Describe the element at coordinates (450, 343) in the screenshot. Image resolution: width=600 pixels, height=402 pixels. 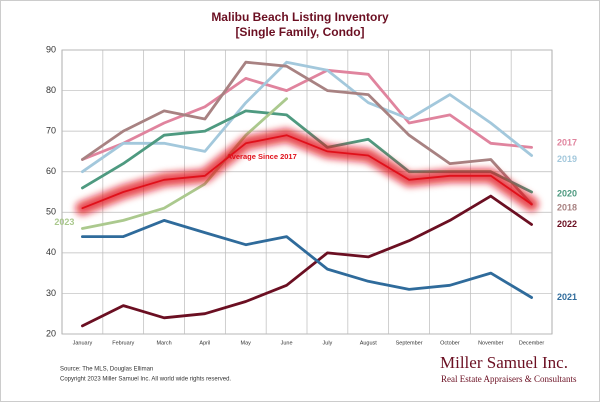
I see `x-tick-label: October` at that location.